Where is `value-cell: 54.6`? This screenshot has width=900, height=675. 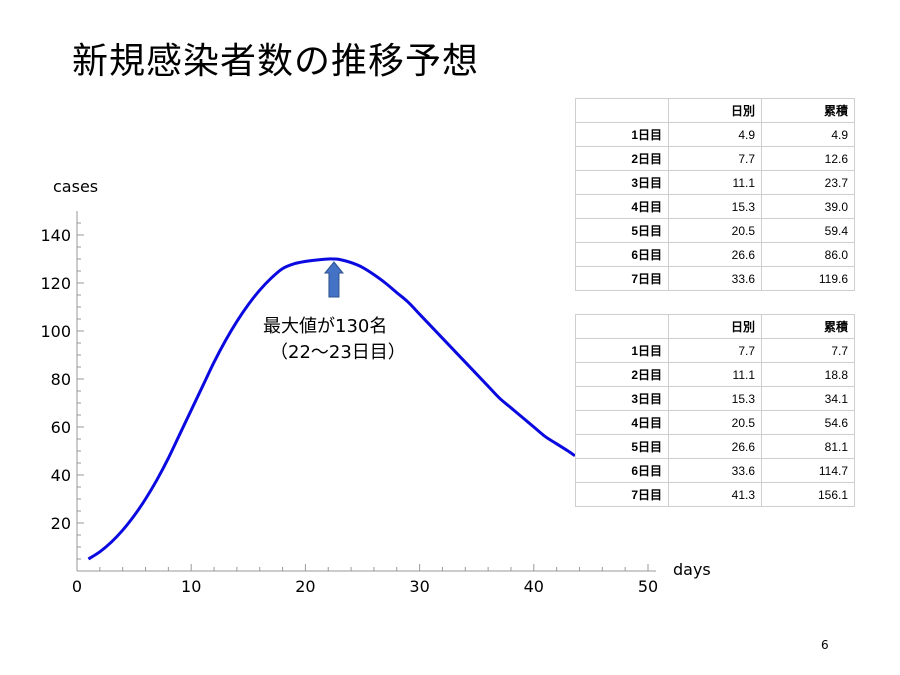
value-cell: 54.6 is located at coordinates (808, 422).